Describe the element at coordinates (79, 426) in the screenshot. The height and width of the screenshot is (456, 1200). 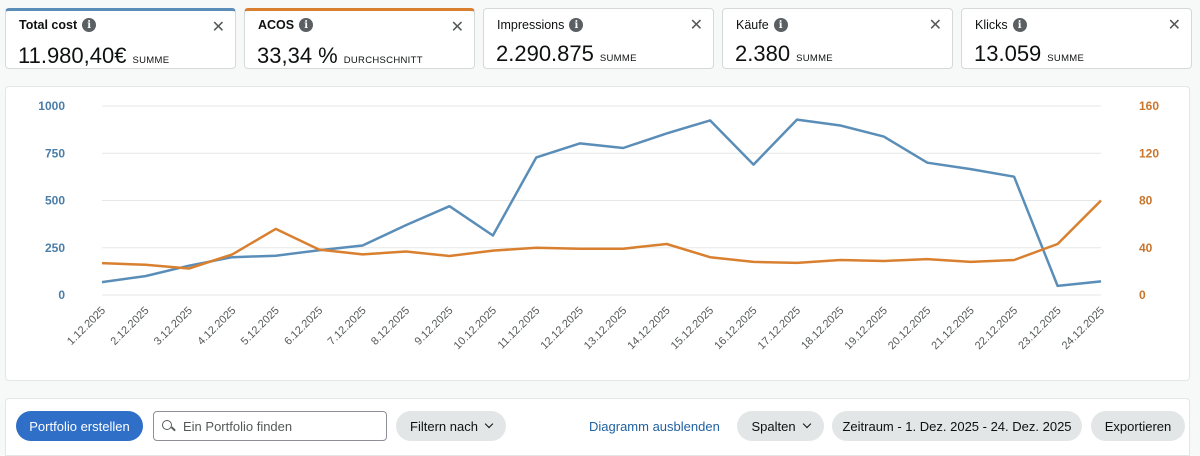
I see `create-portfolio-button: Portfolio erstellen` at that location.